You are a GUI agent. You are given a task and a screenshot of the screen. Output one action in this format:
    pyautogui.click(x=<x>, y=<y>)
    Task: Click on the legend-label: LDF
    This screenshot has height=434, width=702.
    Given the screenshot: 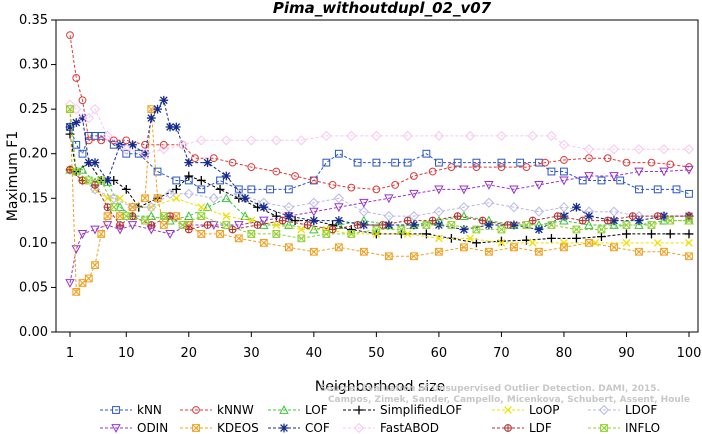 What is the action you would take?
    pyautogui.click(x=540, y=427)
    